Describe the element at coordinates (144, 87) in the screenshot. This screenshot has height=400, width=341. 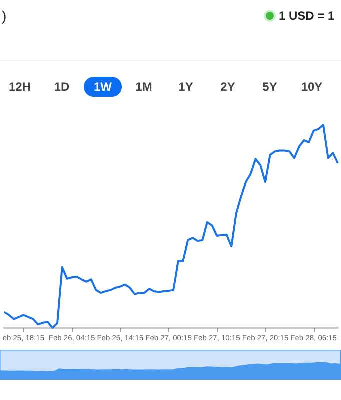
I see `text: 1M` at that location.